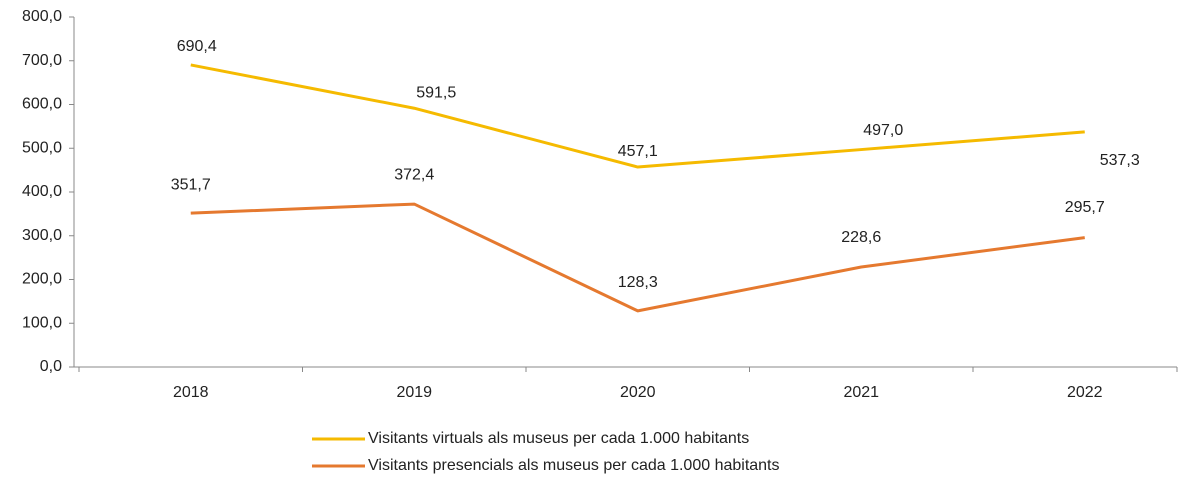 The image size is (1194, 481). Describe the element at coordinates (1085, 392) in the screenshot. I see `x-tick-label: 2022` at that location.